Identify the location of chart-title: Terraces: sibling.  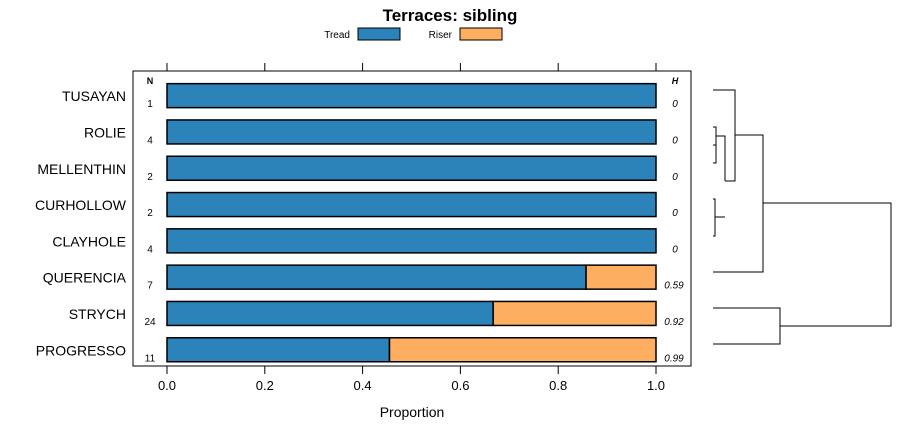
(450, 15).